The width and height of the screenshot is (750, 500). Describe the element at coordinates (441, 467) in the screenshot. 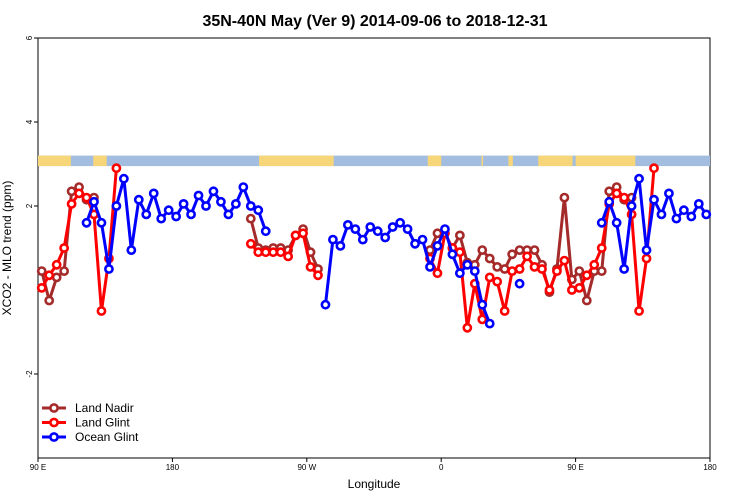

I see `x-tick-label: 0` at that location.